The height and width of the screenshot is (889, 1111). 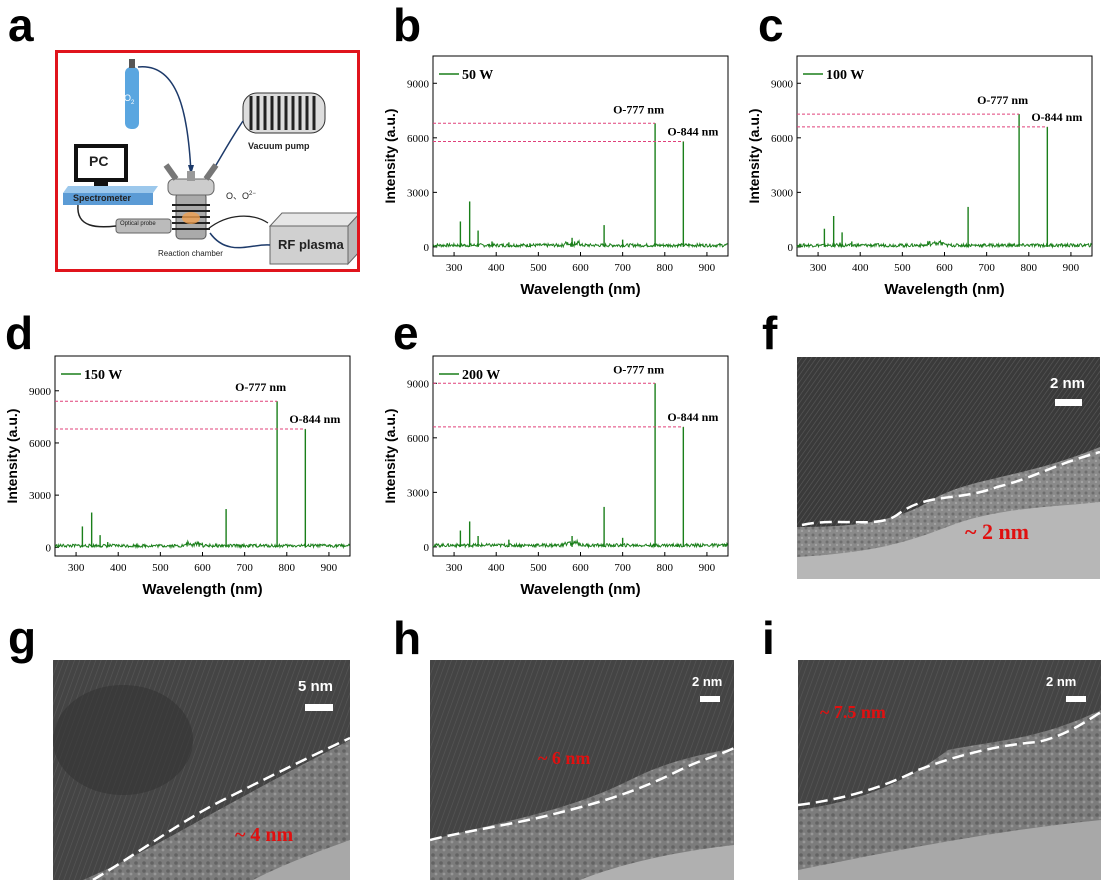 I want to click on spectrometer-label: Spectrometer, so click(x=102, y=198).